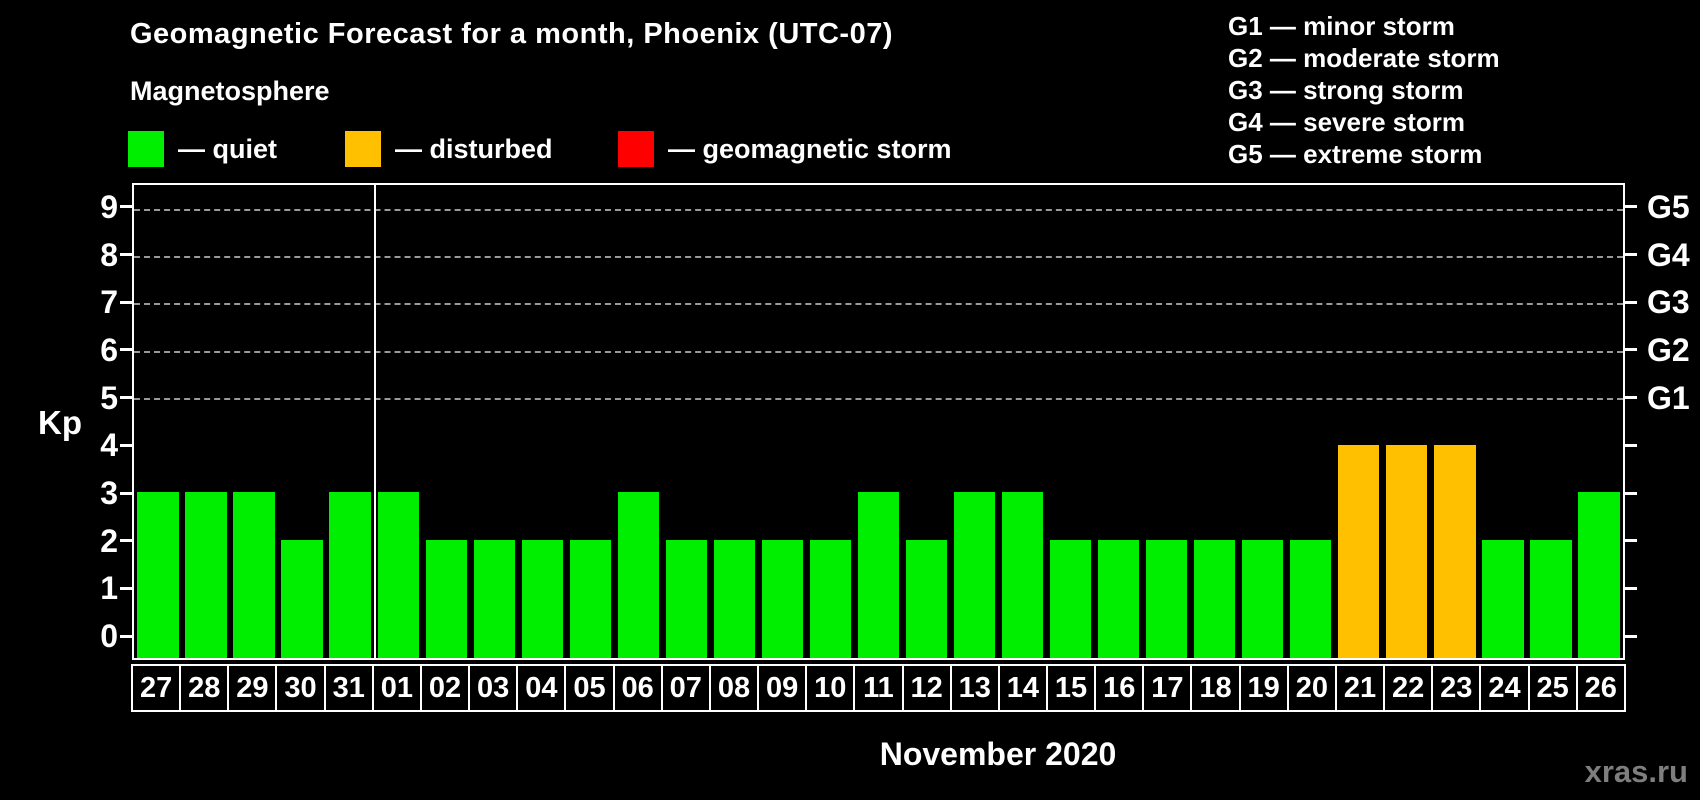 This screenshot has height=800, width=1700. What do you see at coordinates (443, 688) in the screenshot?
I see `day-cell-02: 02` at bounding box center [443, 688].